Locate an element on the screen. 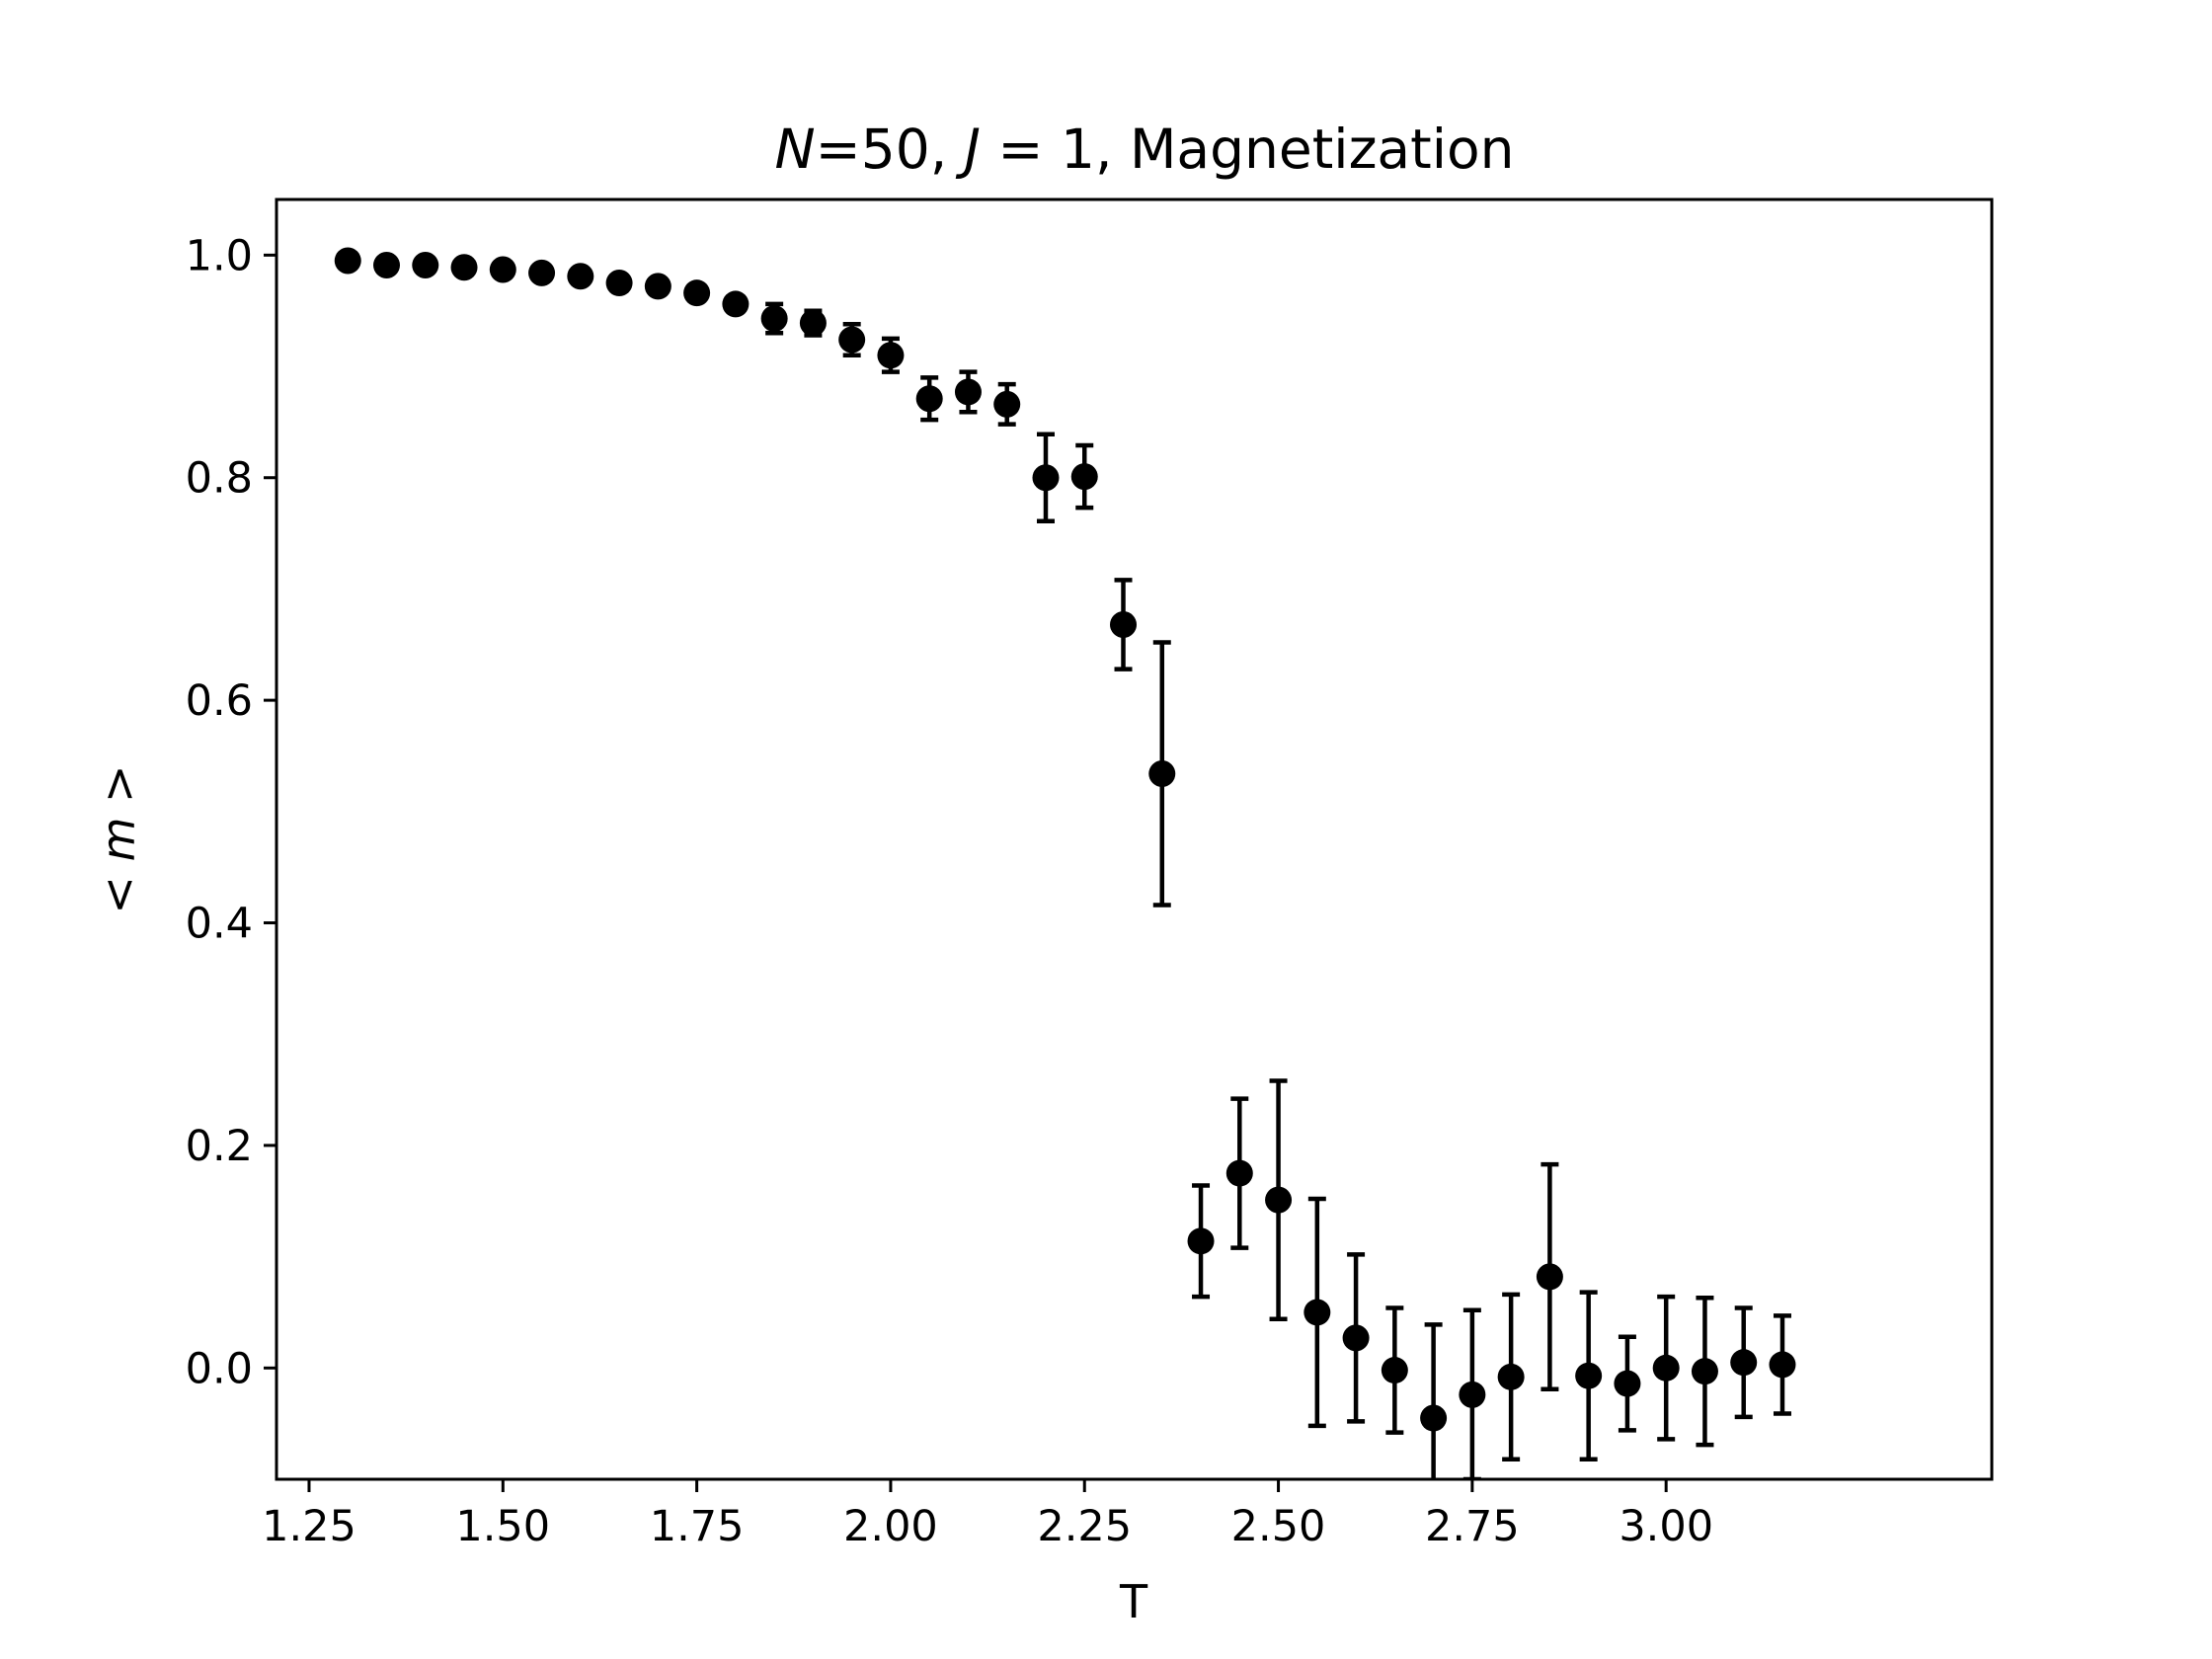 This screenshot has width=2212, height=1659. x-tick-label: 3.00 is located at coordinates (1666, 1527).